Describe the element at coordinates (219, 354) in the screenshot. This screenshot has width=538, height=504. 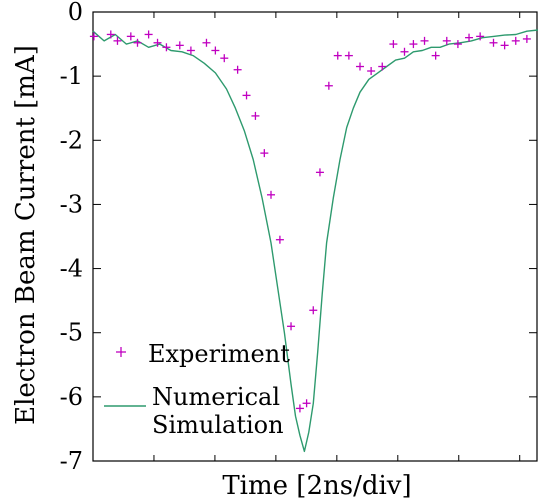
I see `legend-label-experiment: Experiment` at that location.